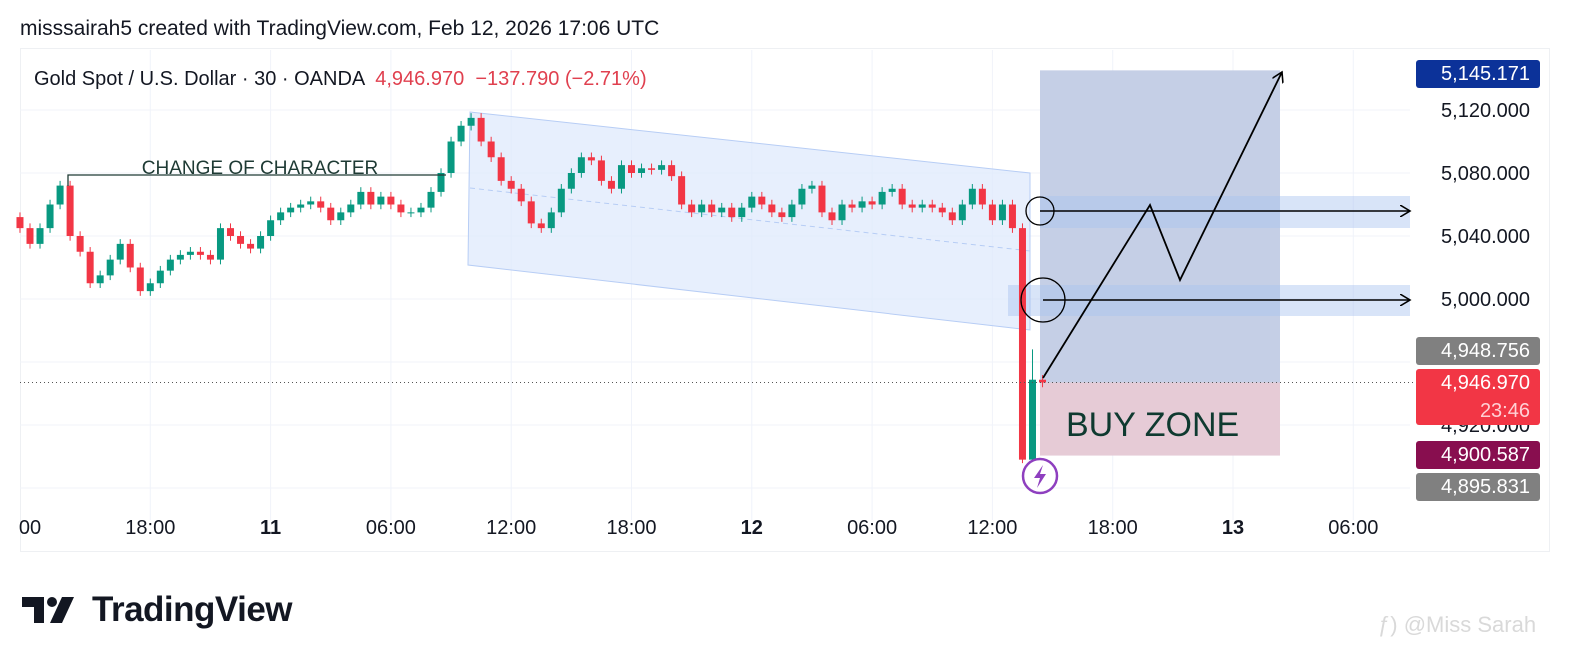  I want to click on y-tick-label: 5,120.000, so click(1485, 111).